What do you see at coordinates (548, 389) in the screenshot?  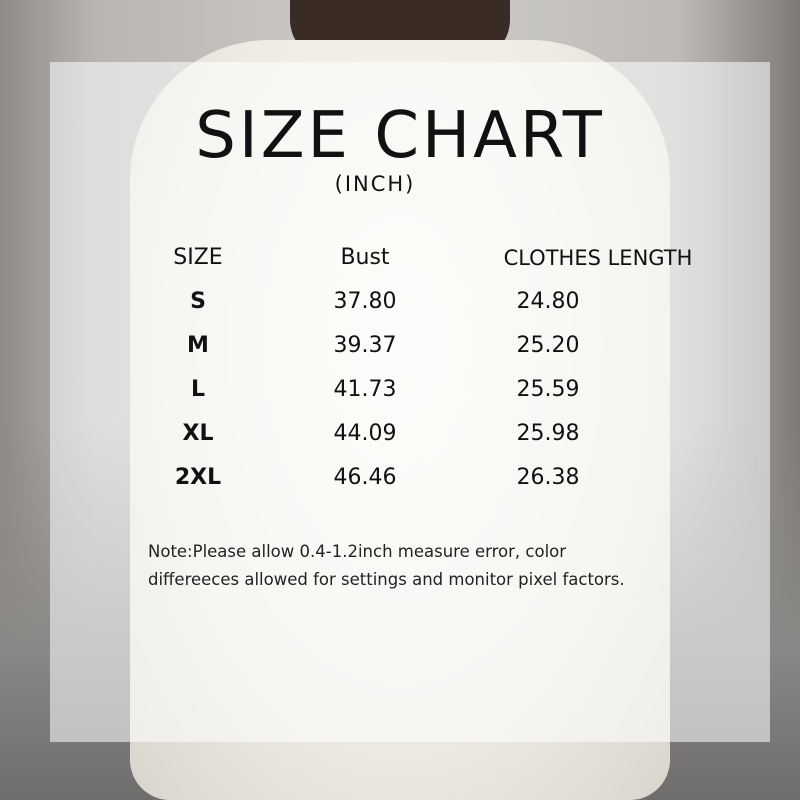 I see `length-cell: 25.59` at bounding box center [548, 389].